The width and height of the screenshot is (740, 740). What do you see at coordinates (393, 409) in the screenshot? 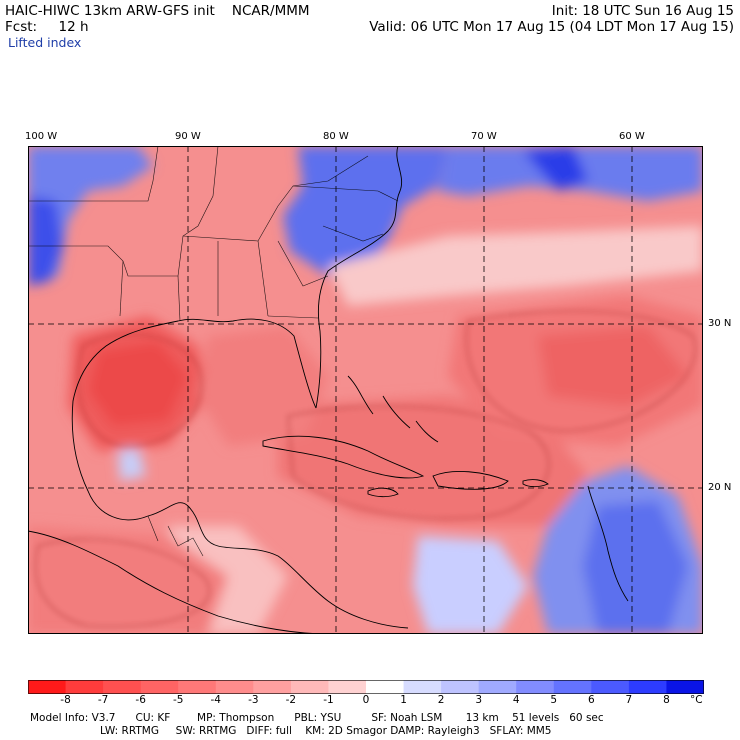
I see `coastline-bahamas` at bounding box center [393, 409].